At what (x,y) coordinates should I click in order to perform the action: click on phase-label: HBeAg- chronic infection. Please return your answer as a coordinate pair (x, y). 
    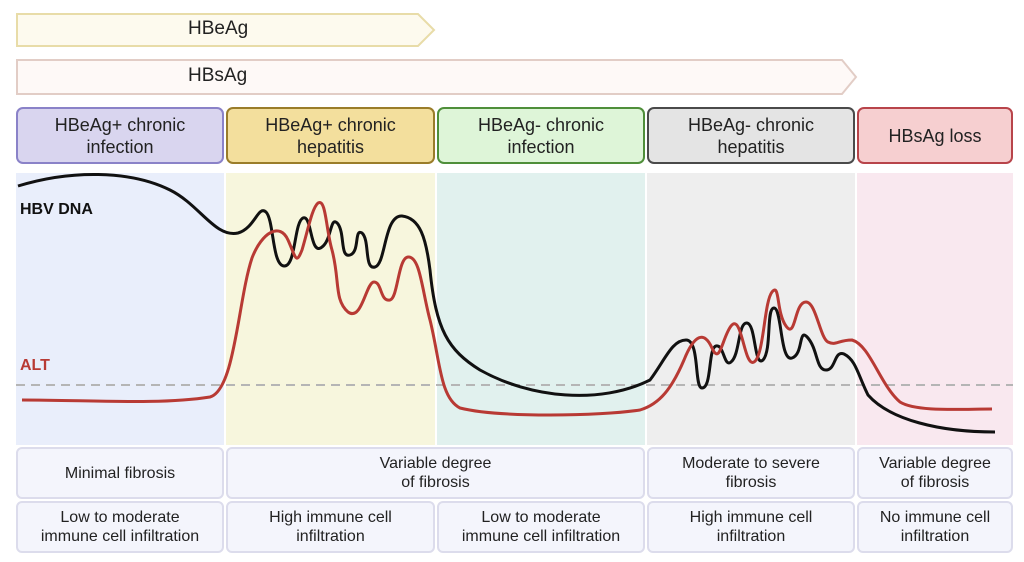
    Looking at the image, I should click on (541, 135).